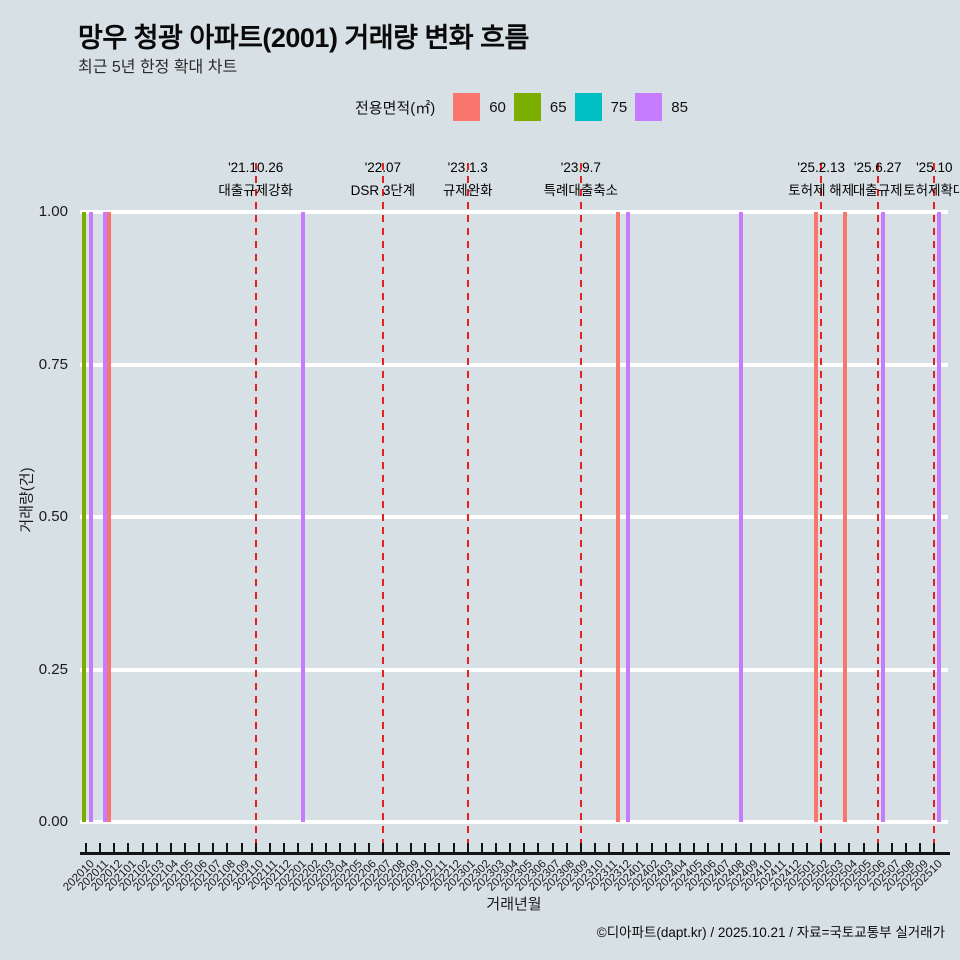  I want to click on event-date: '22.07, so click(383, 167).